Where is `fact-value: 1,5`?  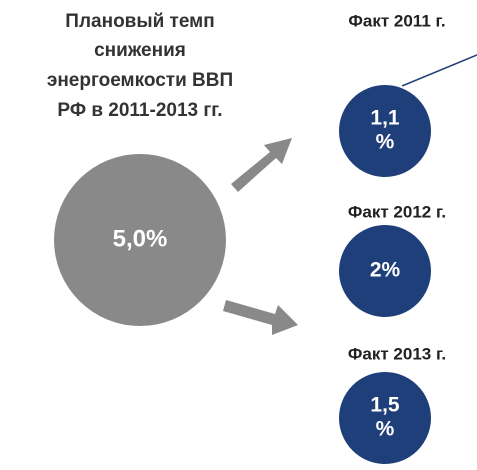
fact-value: 1,5 is located at coordinates (385, 405).